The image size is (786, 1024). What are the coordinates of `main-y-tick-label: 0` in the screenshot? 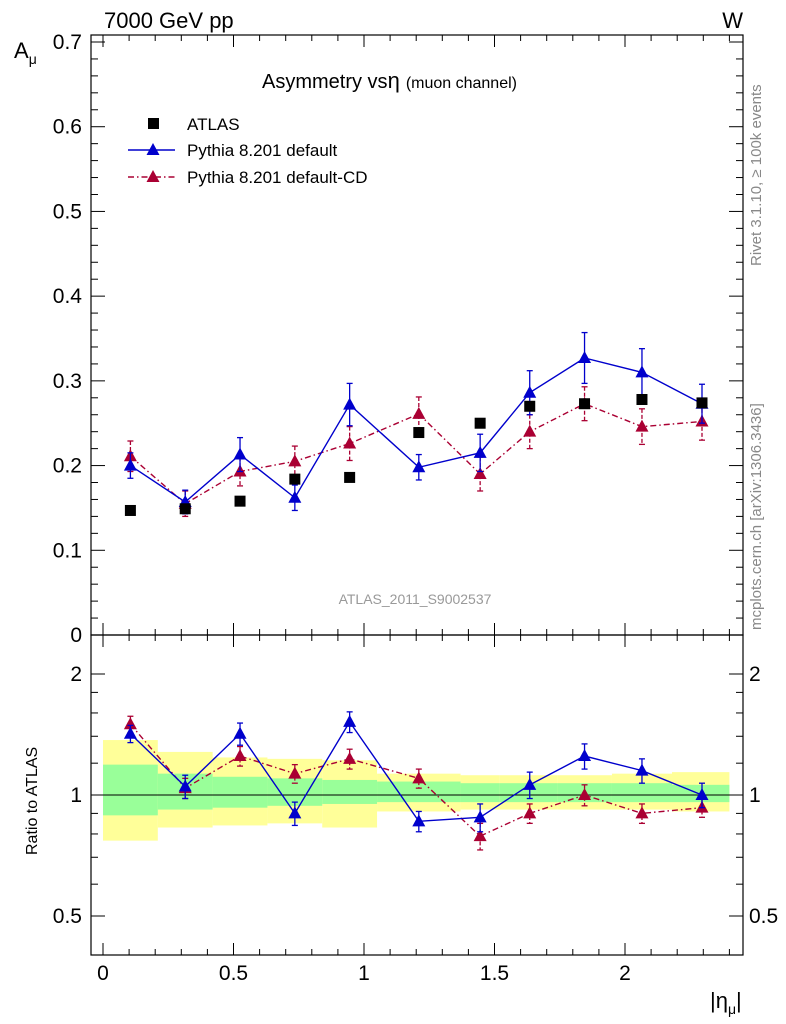 It's located at (76, 635).